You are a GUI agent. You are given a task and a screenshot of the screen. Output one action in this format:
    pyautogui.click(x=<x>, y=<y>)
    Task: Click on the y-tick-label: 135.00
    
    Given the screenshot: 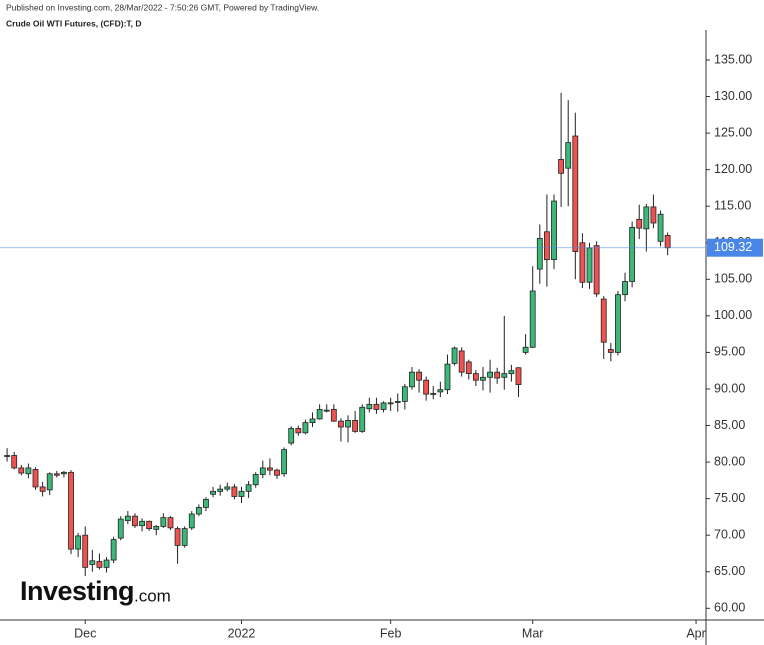 What is the action you would take?
    pyautogui.click(x=733, y=59)
    